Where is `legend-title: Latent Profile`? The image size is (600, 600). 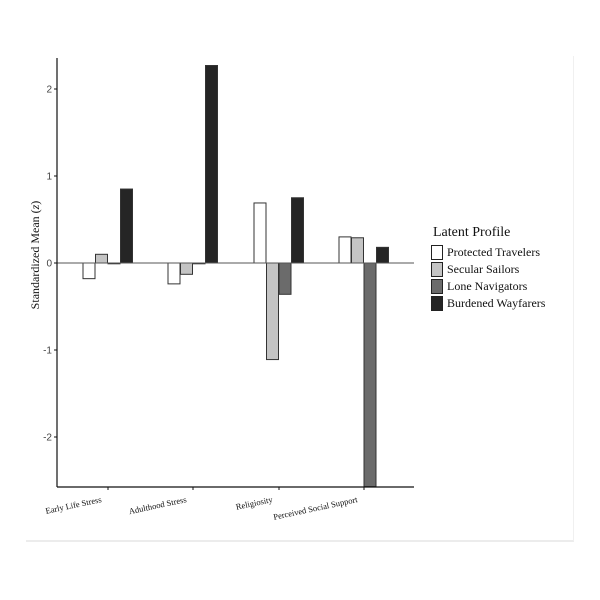 legend-title: Latent Profile is located at coordinates (472, 232).